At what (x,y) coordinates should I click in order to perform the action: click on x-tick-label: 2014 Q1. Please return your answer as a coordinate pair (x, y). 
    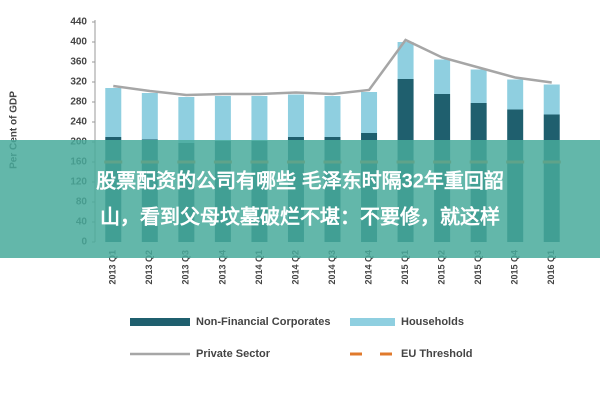
    Looking at the image, I should click on (259, 267).